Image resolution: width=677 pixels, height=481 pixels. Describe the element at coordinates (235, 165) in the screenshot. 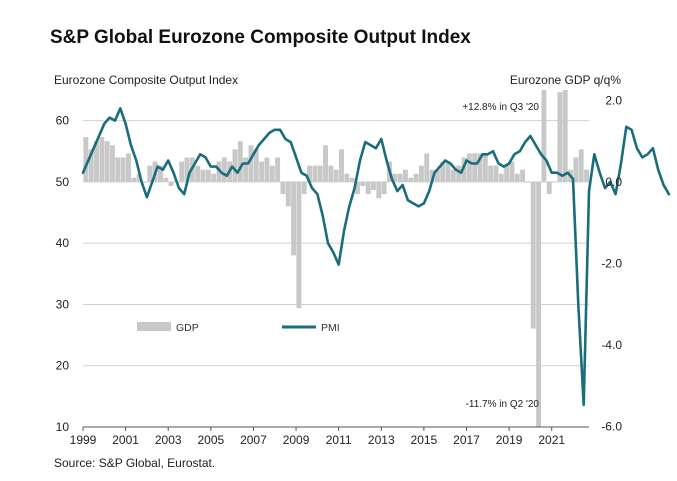

I see `gdp-bar-2006Q1` at that location.